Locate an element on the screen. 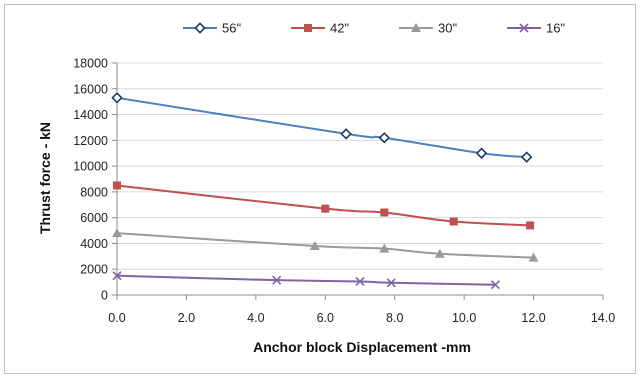 The width and height of the screenshot is (642, 380). legend-item: 16" is located at coordinates (536, 28).